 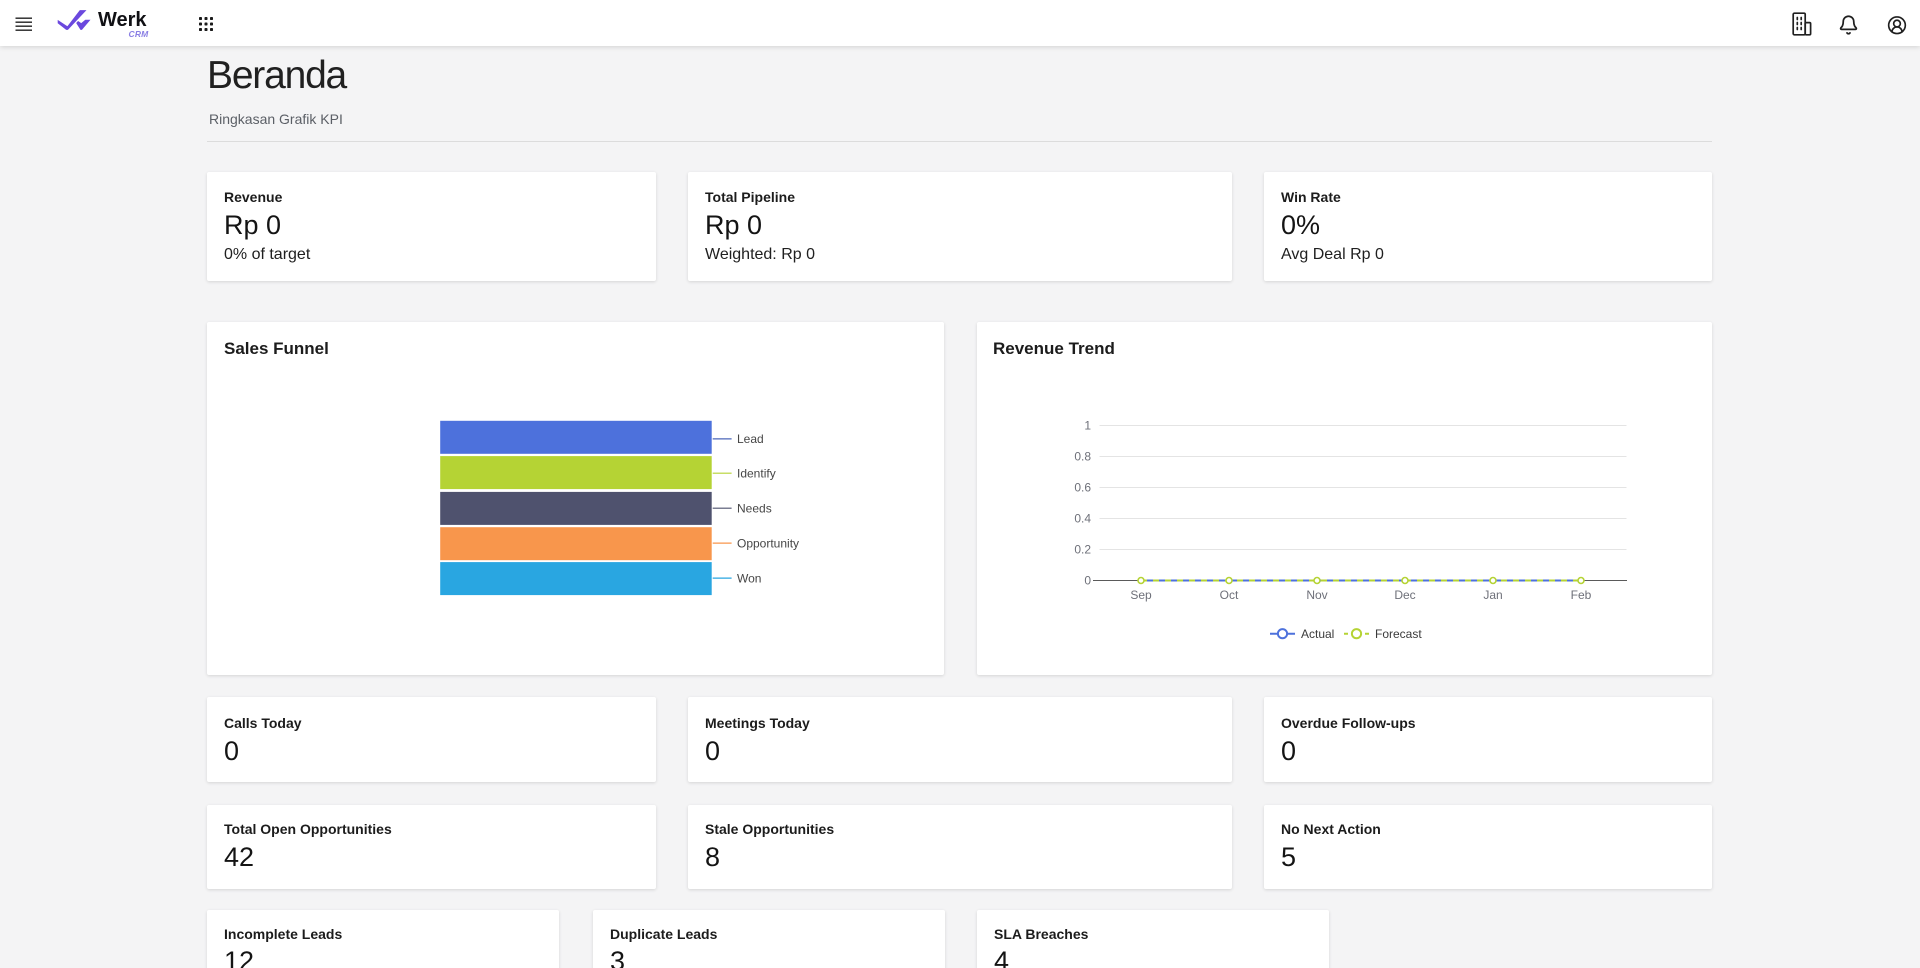 I want to click on svg-text: Feb, so click(x=1581, y=595).